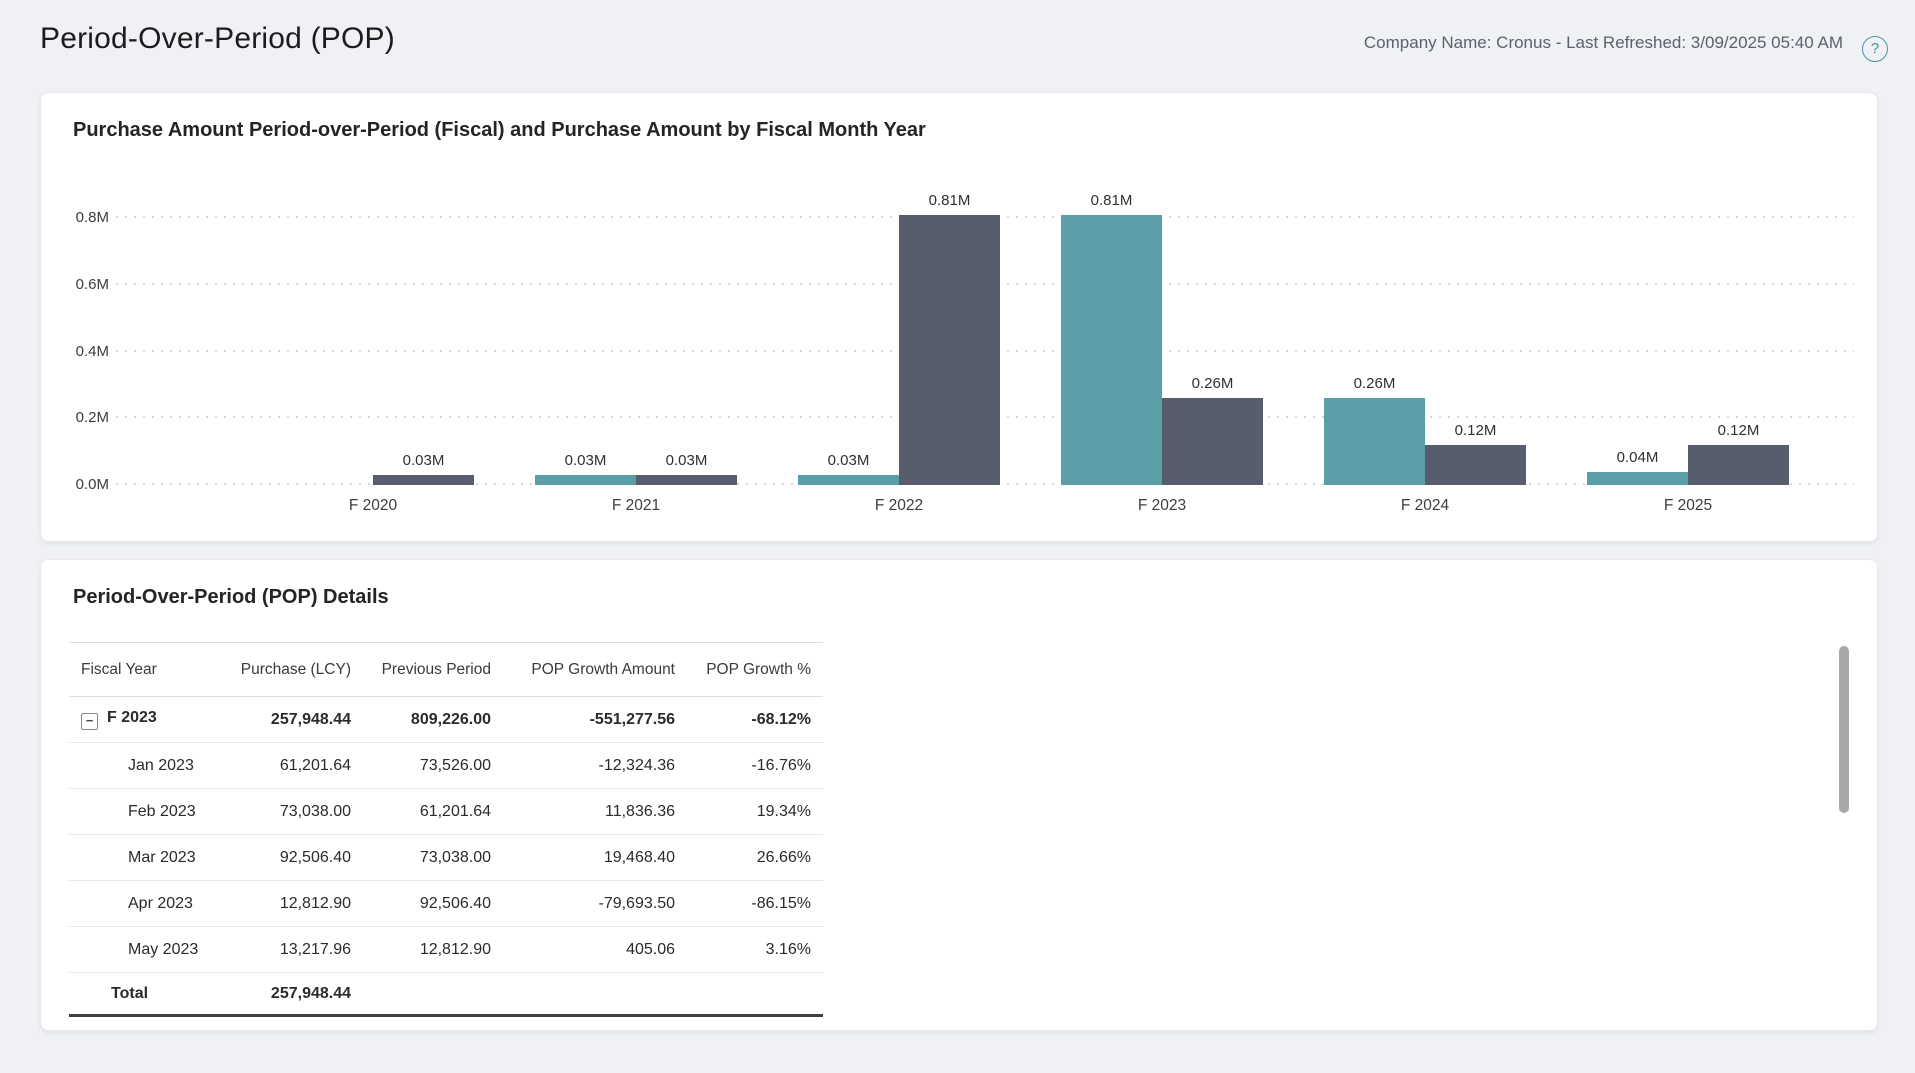  What do you see at coordinates (788, 949) in the screenshot?
I see `cell-value: 3.16%` at bounding box center [788, 949].